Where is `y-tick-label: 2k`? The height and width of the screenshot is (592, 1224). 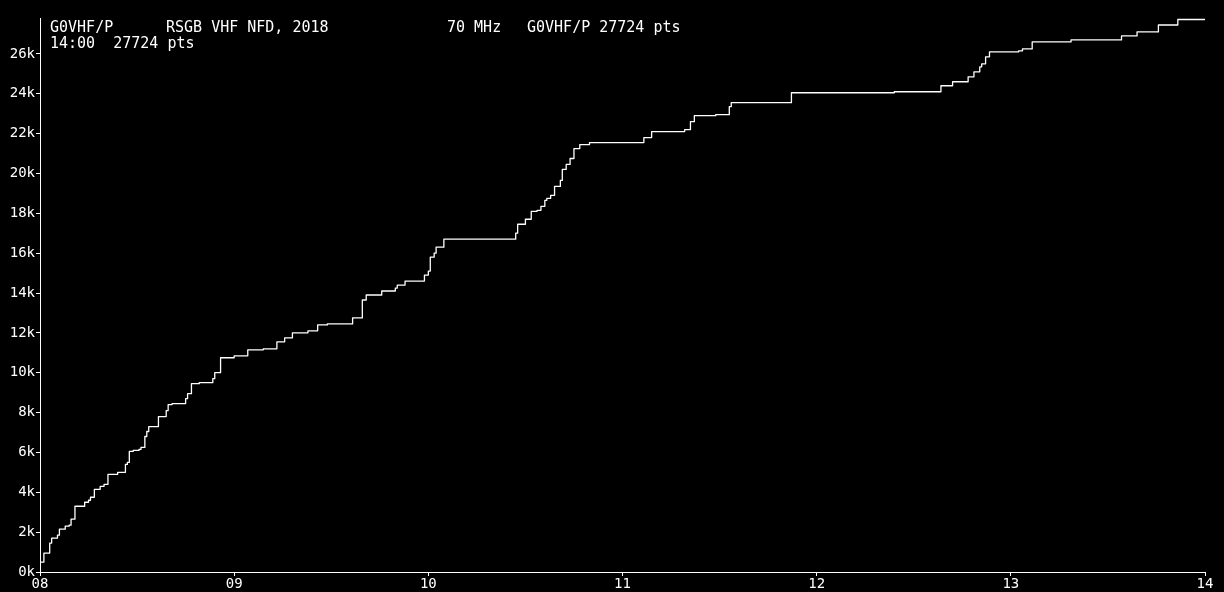
y-tick-label: 2k is located at coordinates (27, 530).